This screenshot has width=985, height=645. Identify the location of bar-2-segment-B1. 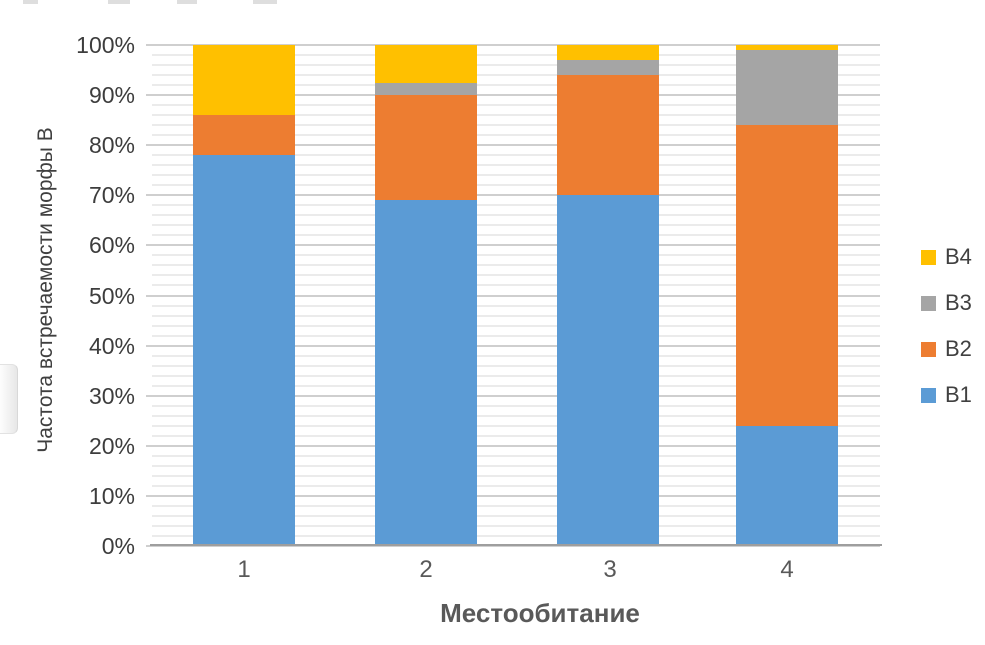
(426, 373).